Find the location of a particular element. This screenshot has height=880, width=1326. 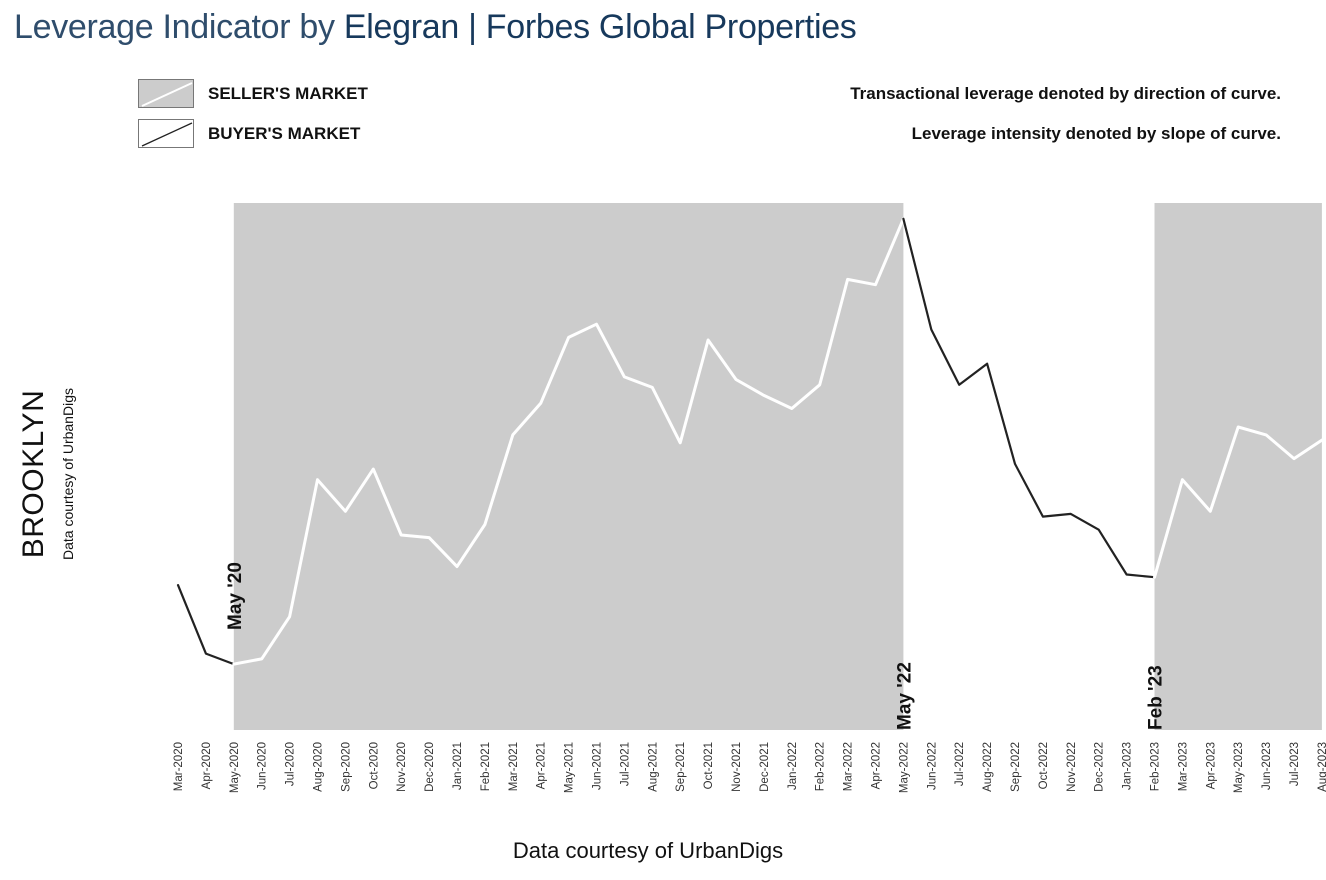

x-tick-label: Sep-2020 is located at coordinates (346, 767).